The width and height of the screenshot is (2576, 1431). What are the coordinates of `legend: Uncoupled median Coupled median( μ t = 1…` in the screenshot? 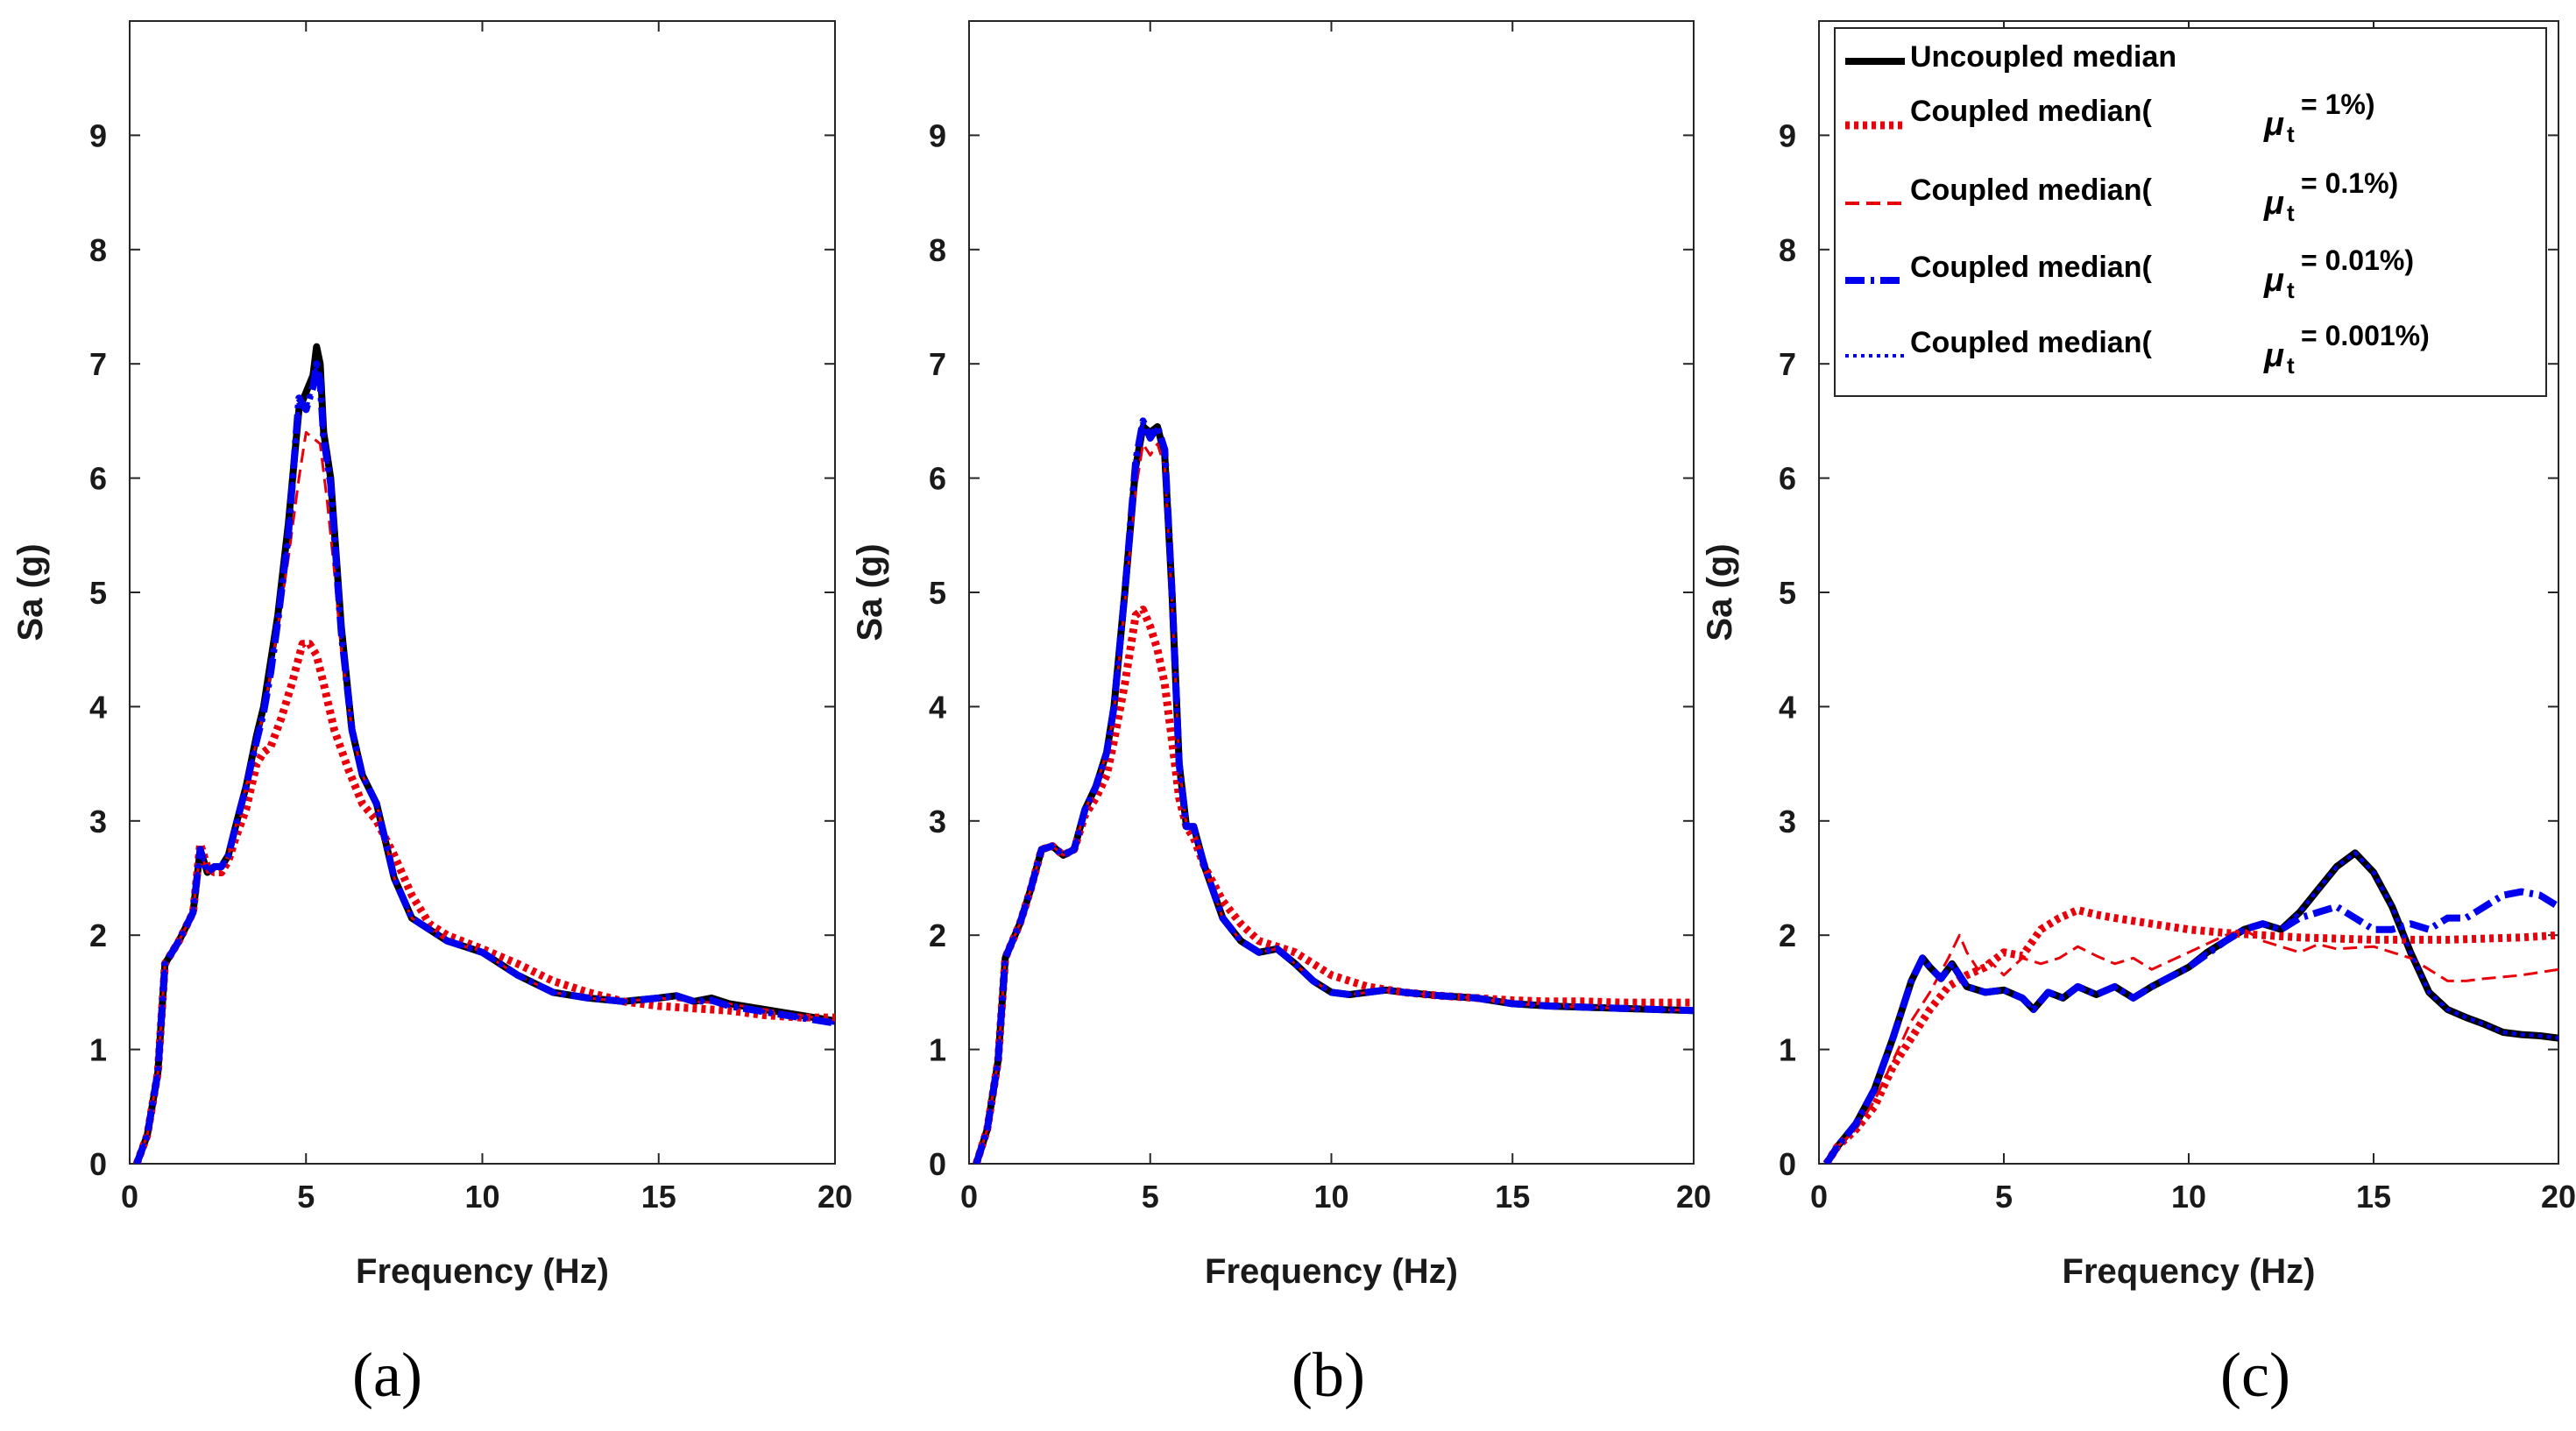 It's located at (2190, 212).